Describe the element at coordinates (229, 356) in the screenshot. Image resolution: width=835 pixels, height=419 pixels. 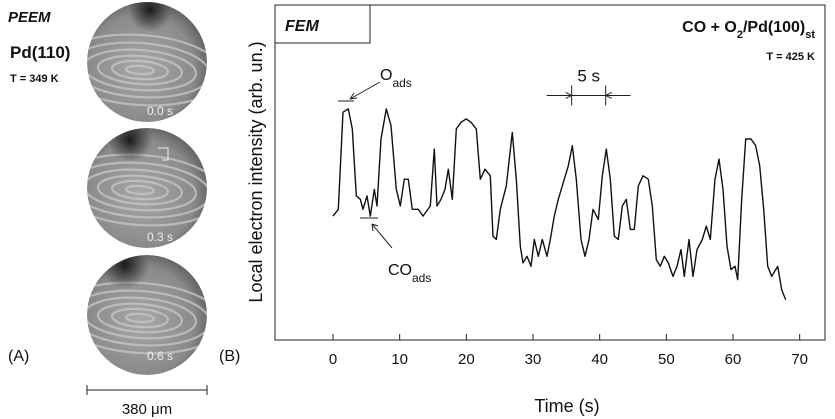
I see `panel-label: (B)` at that location.